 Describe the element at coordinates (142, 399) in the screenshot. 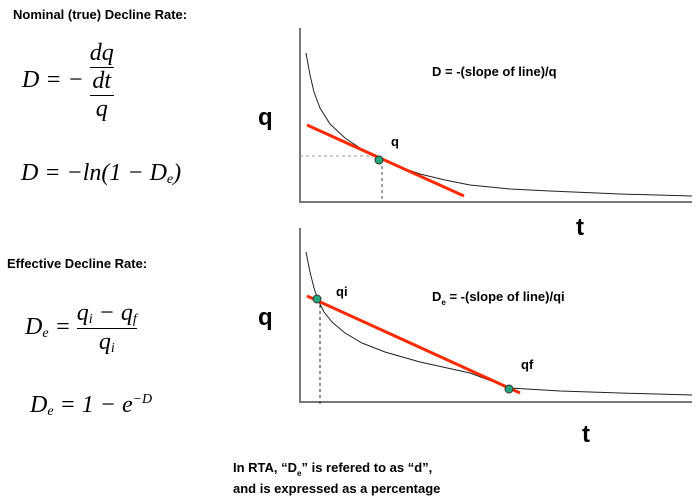

I see `eff2-sup: −D` at that location.